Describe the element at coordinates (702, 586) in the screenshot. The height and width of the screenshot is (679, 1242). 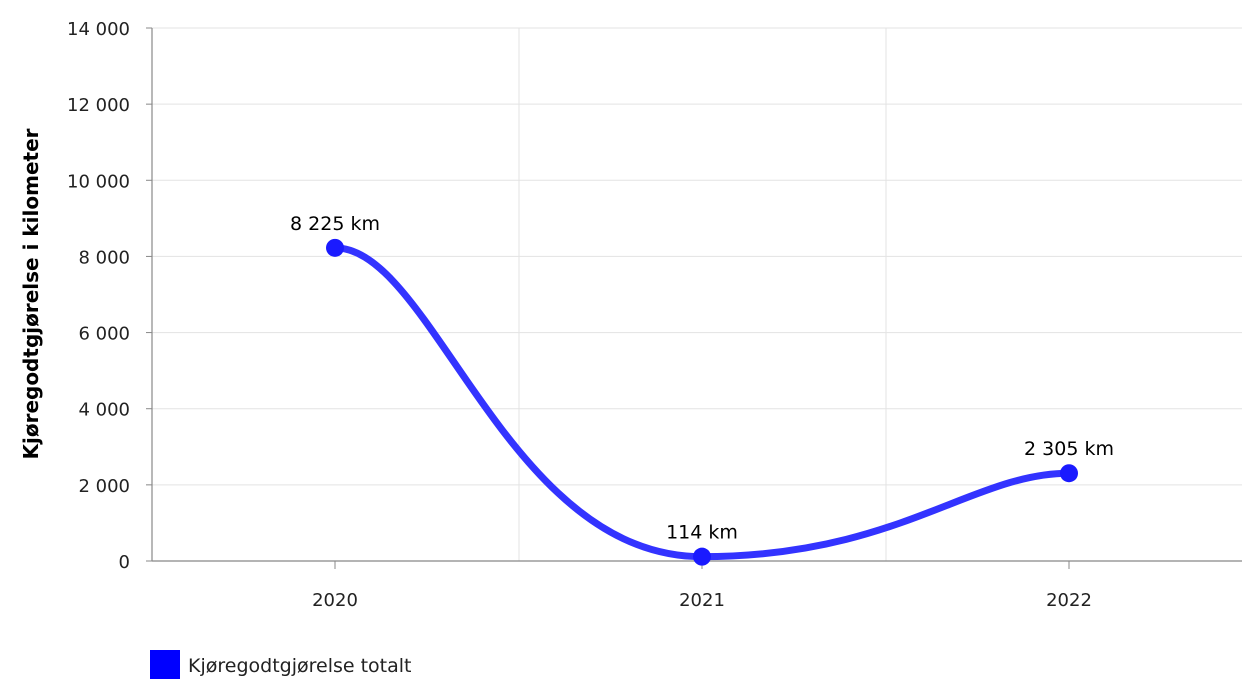
I see `x-axis-ticks: 2020 2021 2022` at that location.